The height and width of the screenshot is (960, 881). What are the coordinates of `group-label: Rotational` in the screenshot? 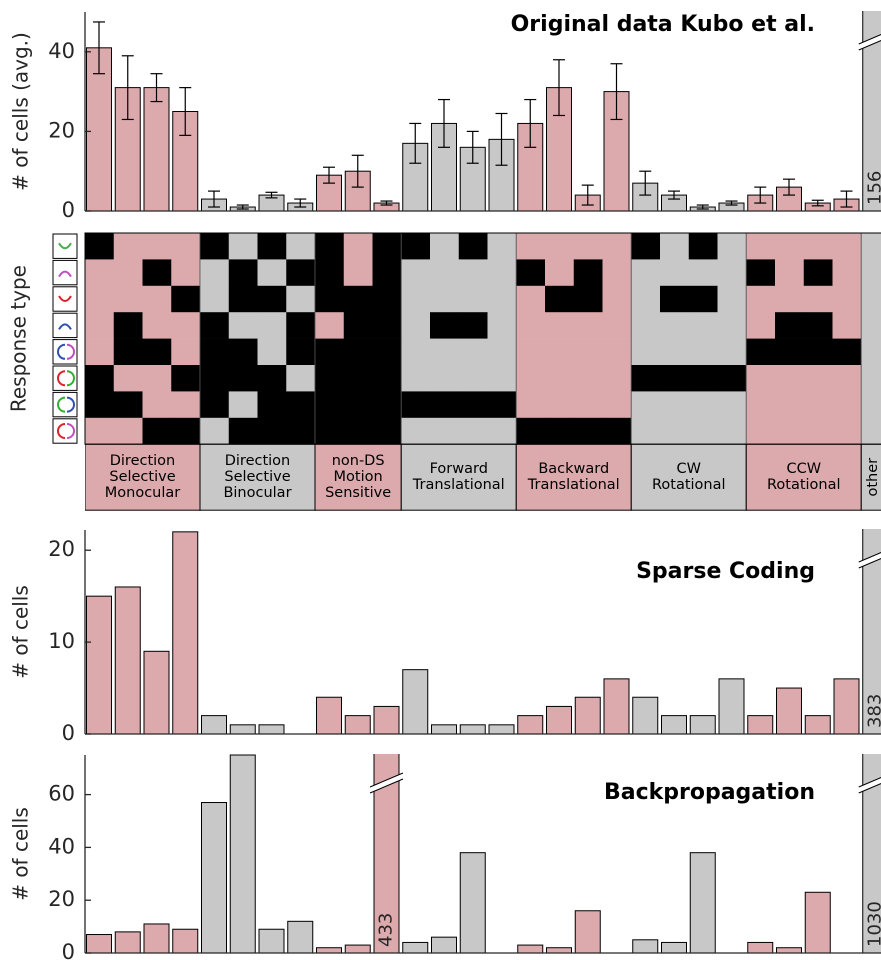 It's located at (804, 485).